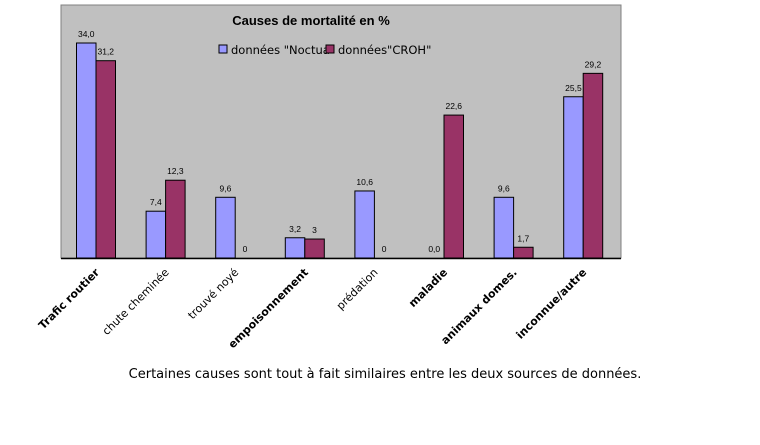 The image size is (760, 445). Describe the element at coordinates (330, 49) in the screenshot. I see `legend-swatch-croh` at that location.